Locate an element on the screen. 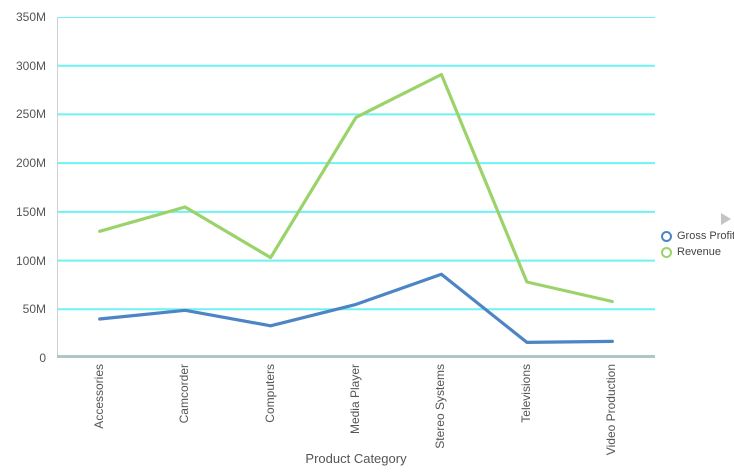 The width and height of the screenshot is (734, 473). y-axis-tick-label: 0 is located at coordinates (42, 358).